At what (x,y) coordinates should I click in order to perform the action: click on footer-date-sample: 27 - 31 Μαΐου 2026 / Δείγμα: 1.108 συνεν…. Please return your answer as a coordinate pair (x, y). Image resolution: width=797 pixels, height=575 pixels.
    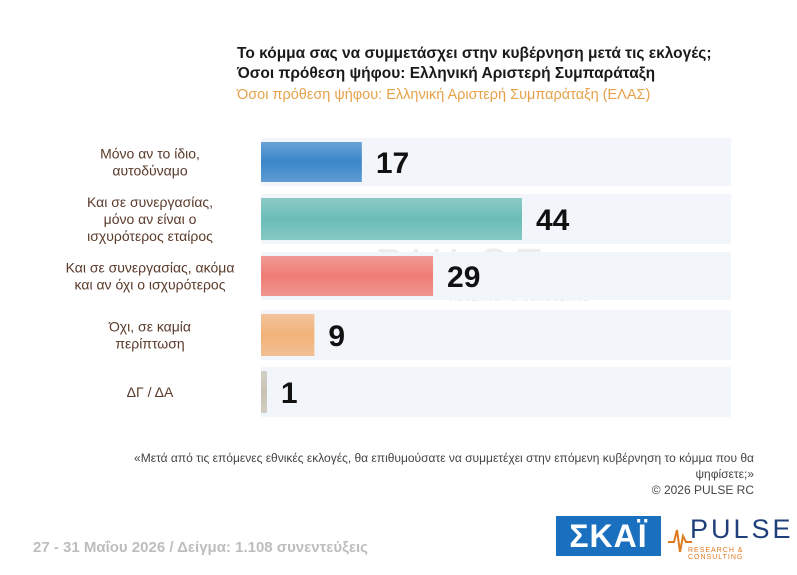
    Looking at the image, I should click on (200, 547).